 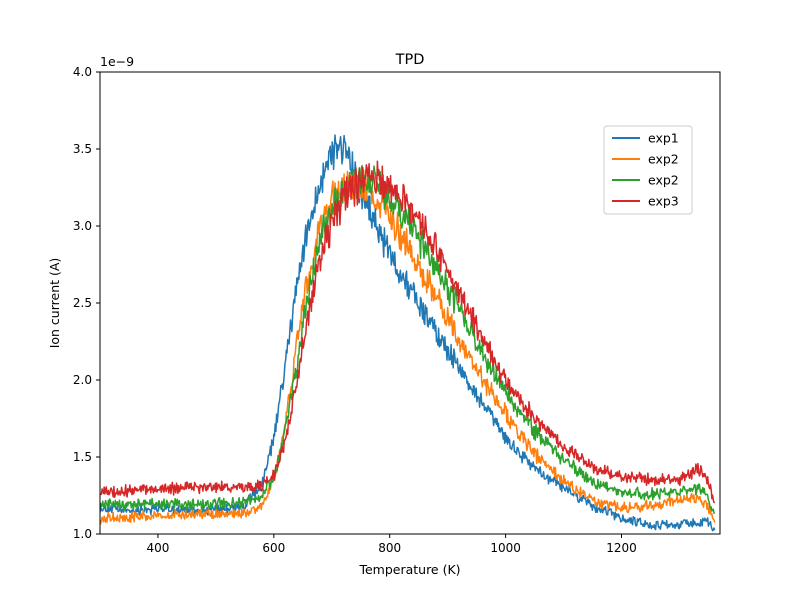 What do you see at coordinates (82, 72) in the screenshot?
I see `y-tick-label: 4.0` at bounding box center [82, 72].